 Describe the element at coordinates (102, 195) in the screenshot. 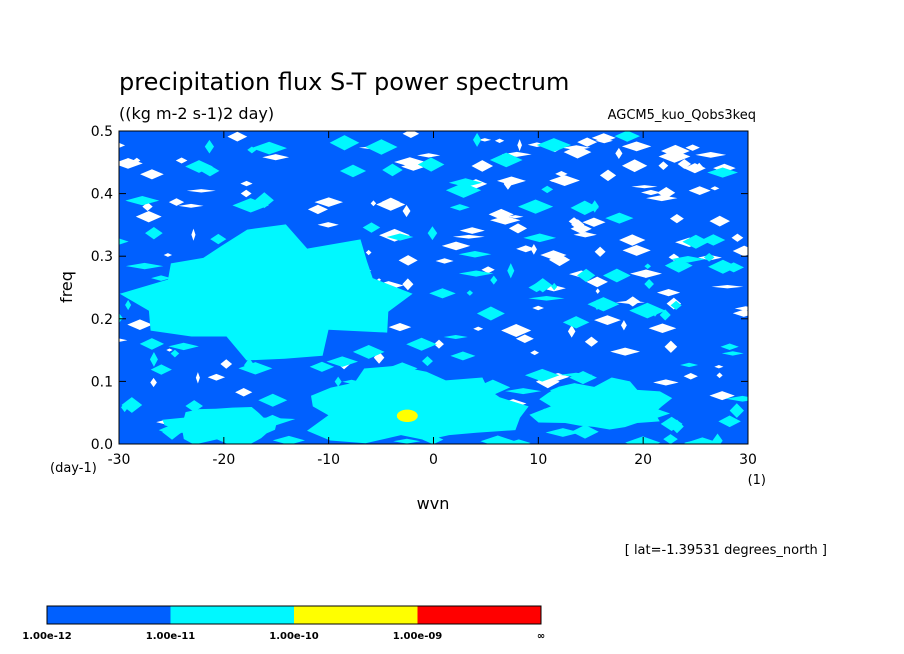

I see `y-tick-label: 0.4` at that location.